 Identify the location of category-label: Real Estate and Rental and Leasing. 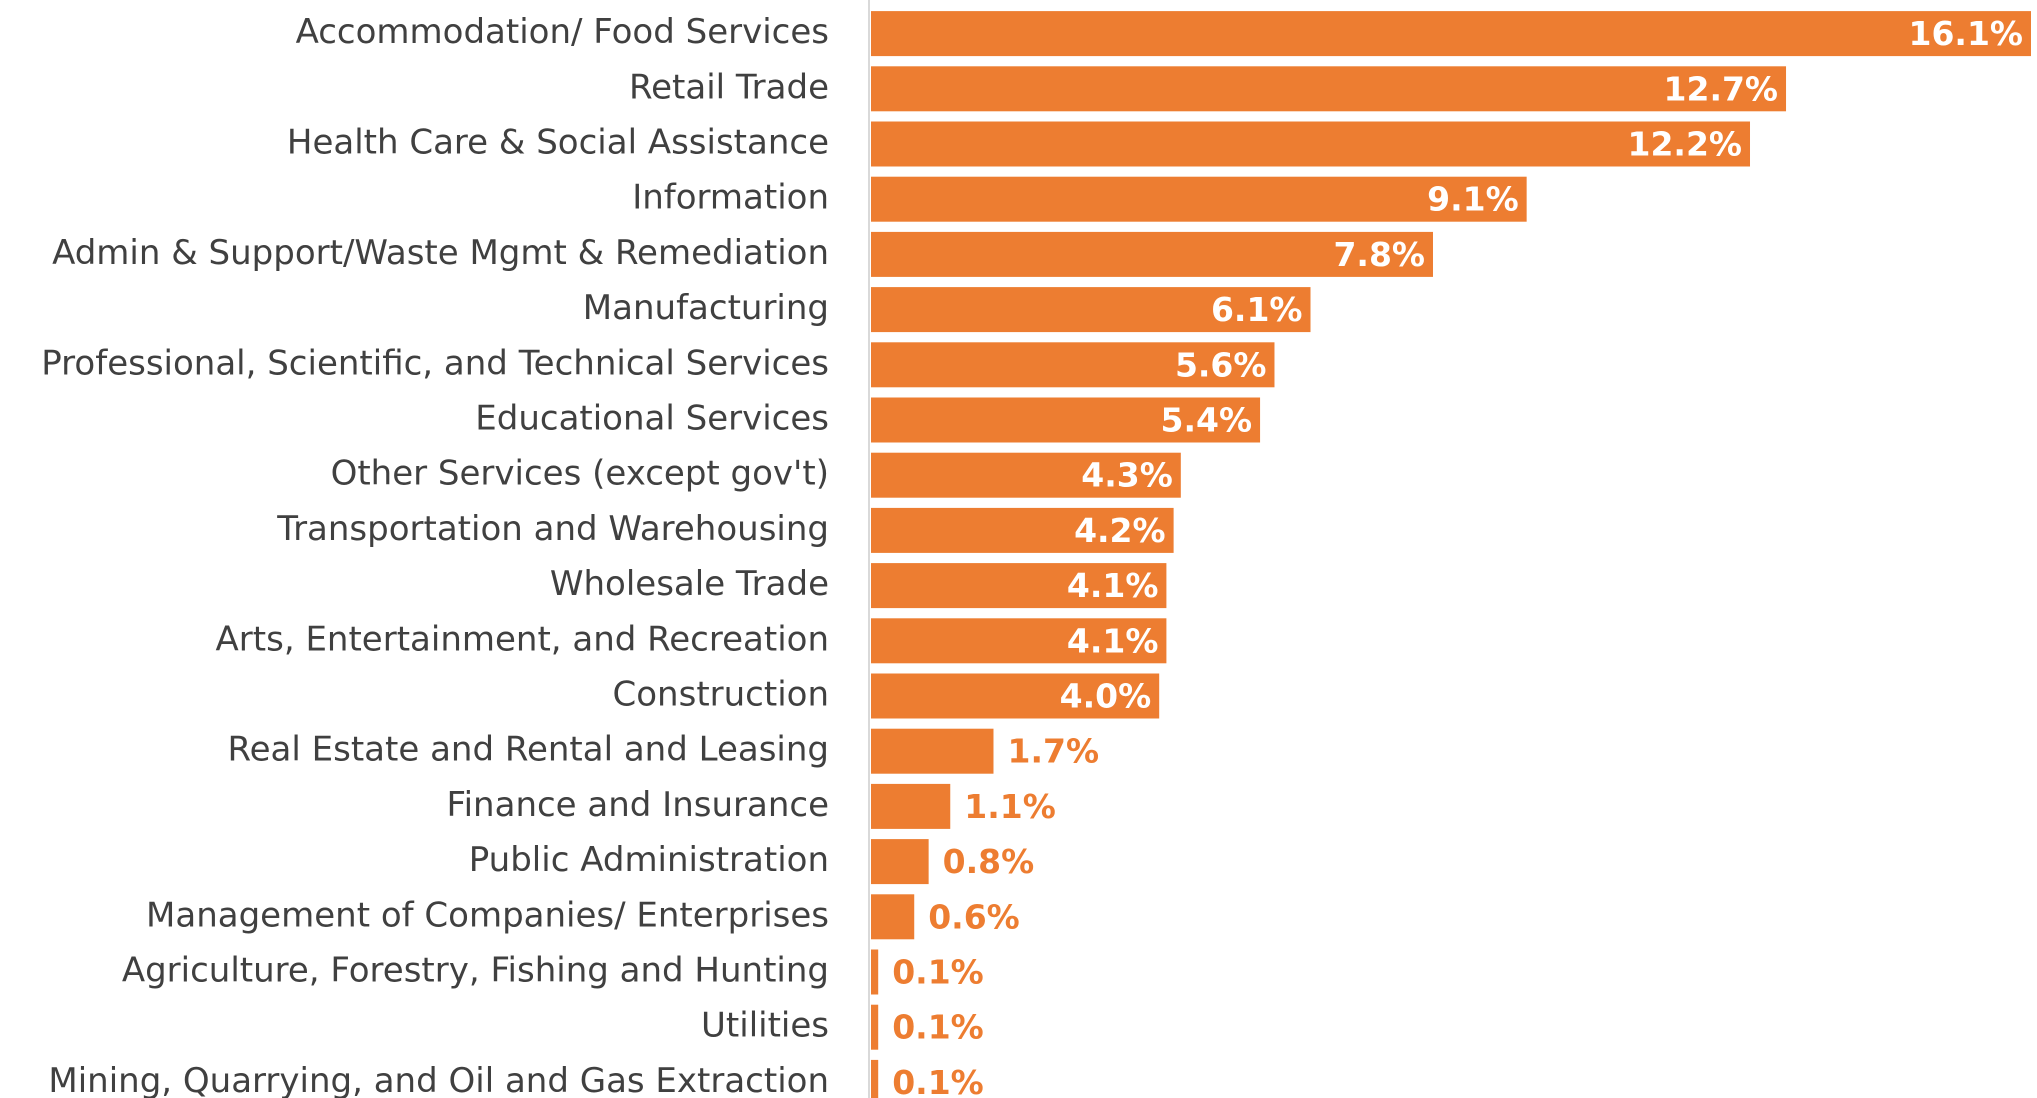
(528, 750).